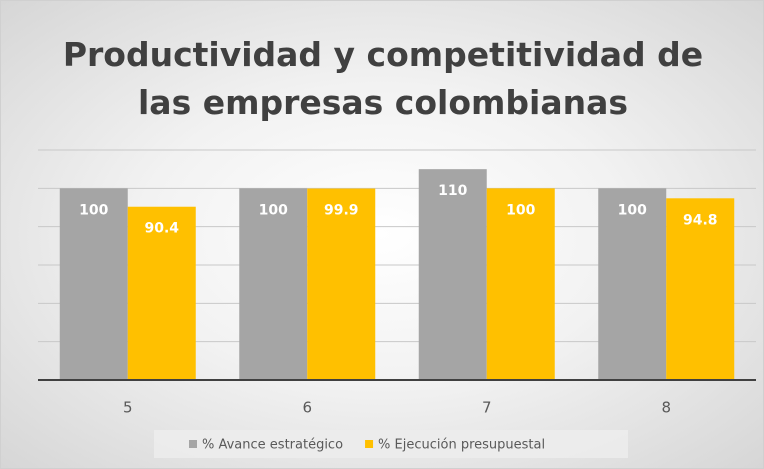  I want to click on x-tick-label: 6, so click(307, 408).